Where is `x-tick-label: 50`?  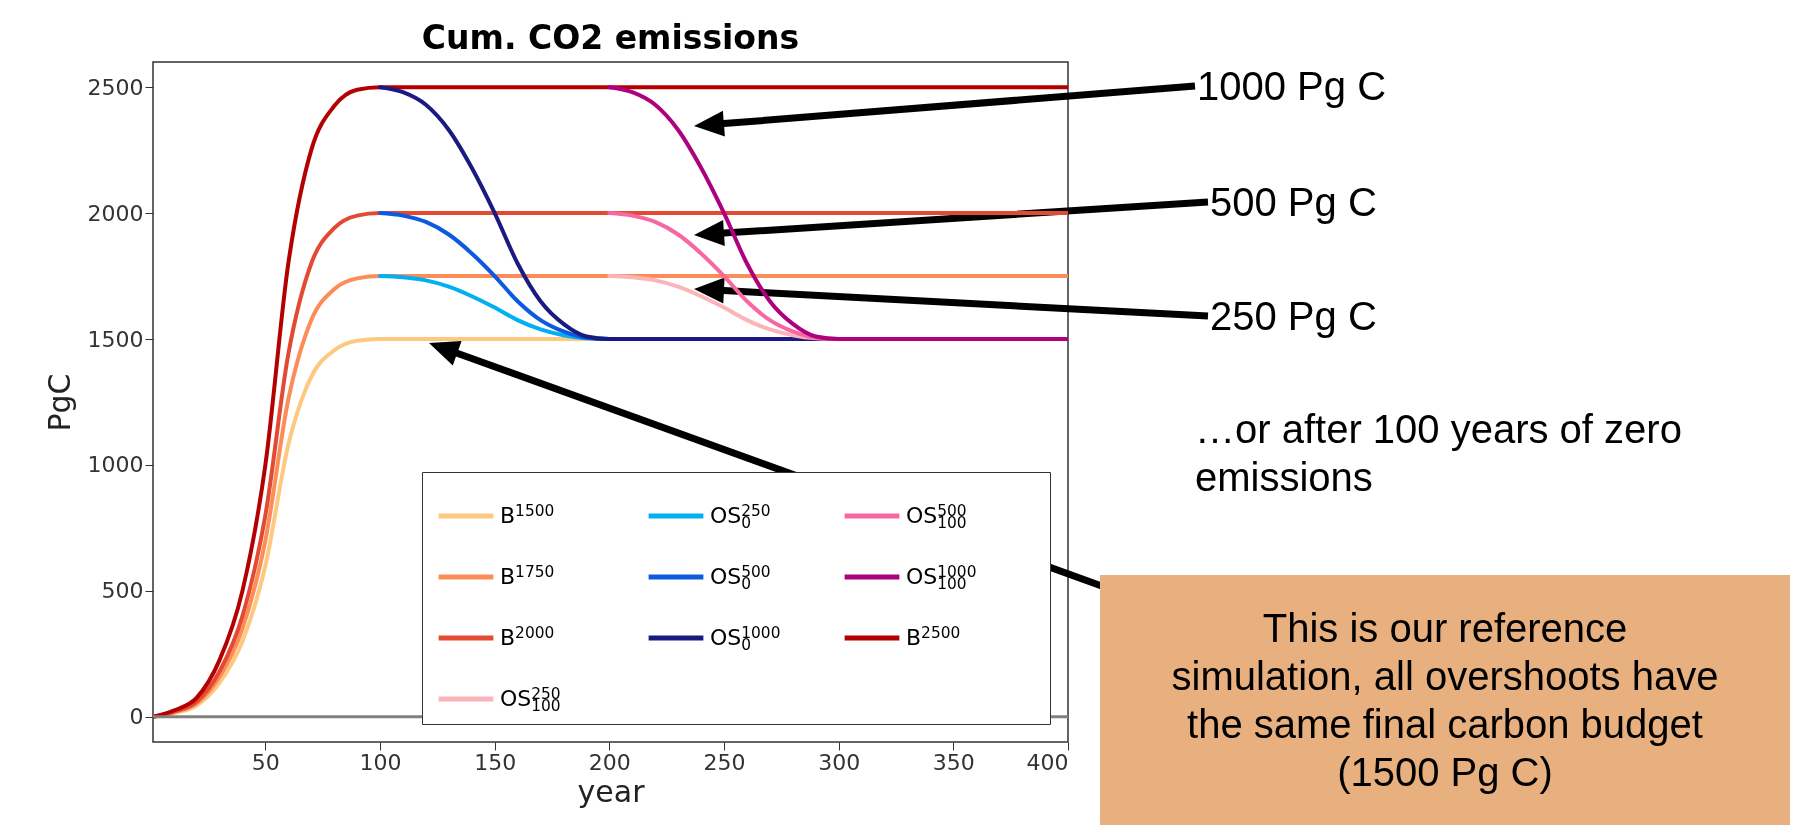
x-tick-label: 50 is located at coordinates (265, 762).